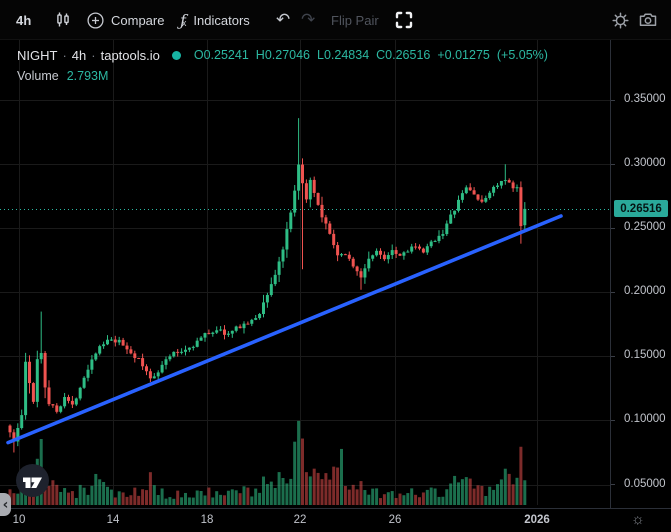  What do you see at coordinates (645, 99) in the screenshot?
I see `price-tick-label: 0.35000` at bounding box center [645, 99].